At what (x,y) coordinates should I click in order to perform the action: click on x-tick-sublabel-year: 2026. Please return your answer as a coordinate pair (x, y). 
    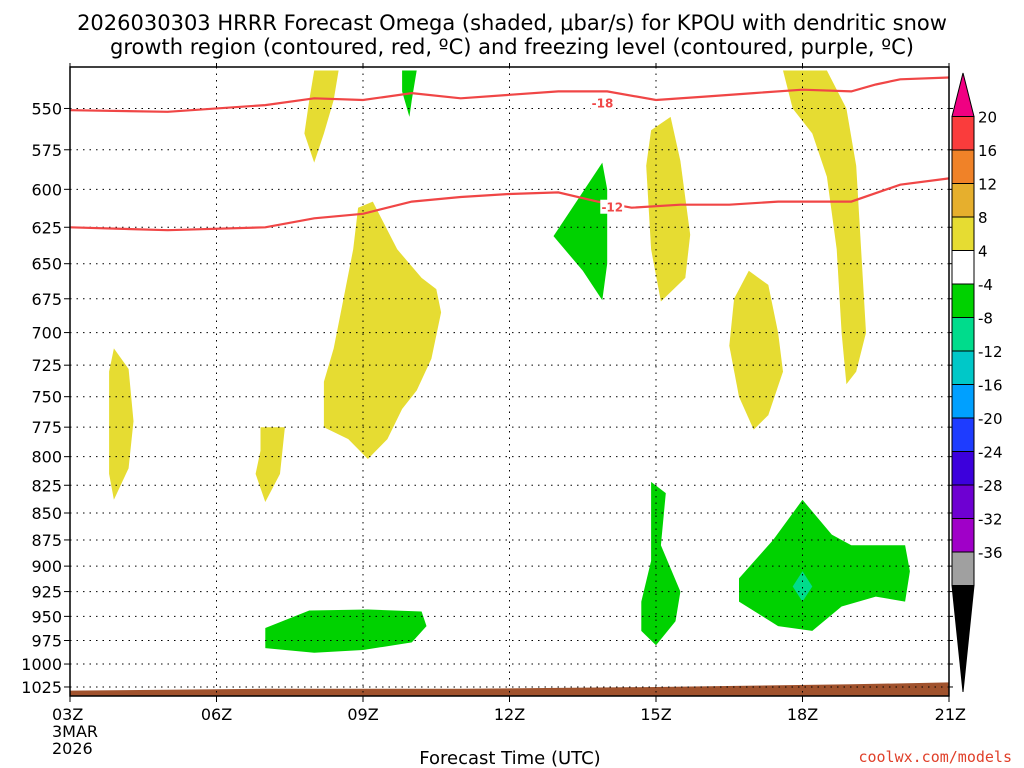
    Looking at the image, I should click on (72, 748).